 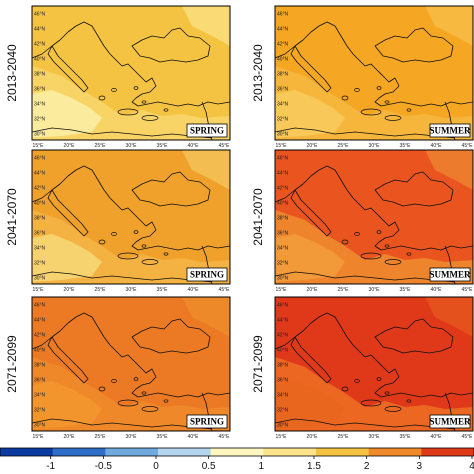 What do you see at coordinates (40, 351) in the screenshot?
I see `lat-tick-label: 40°N` at bounding box center [40, 351].